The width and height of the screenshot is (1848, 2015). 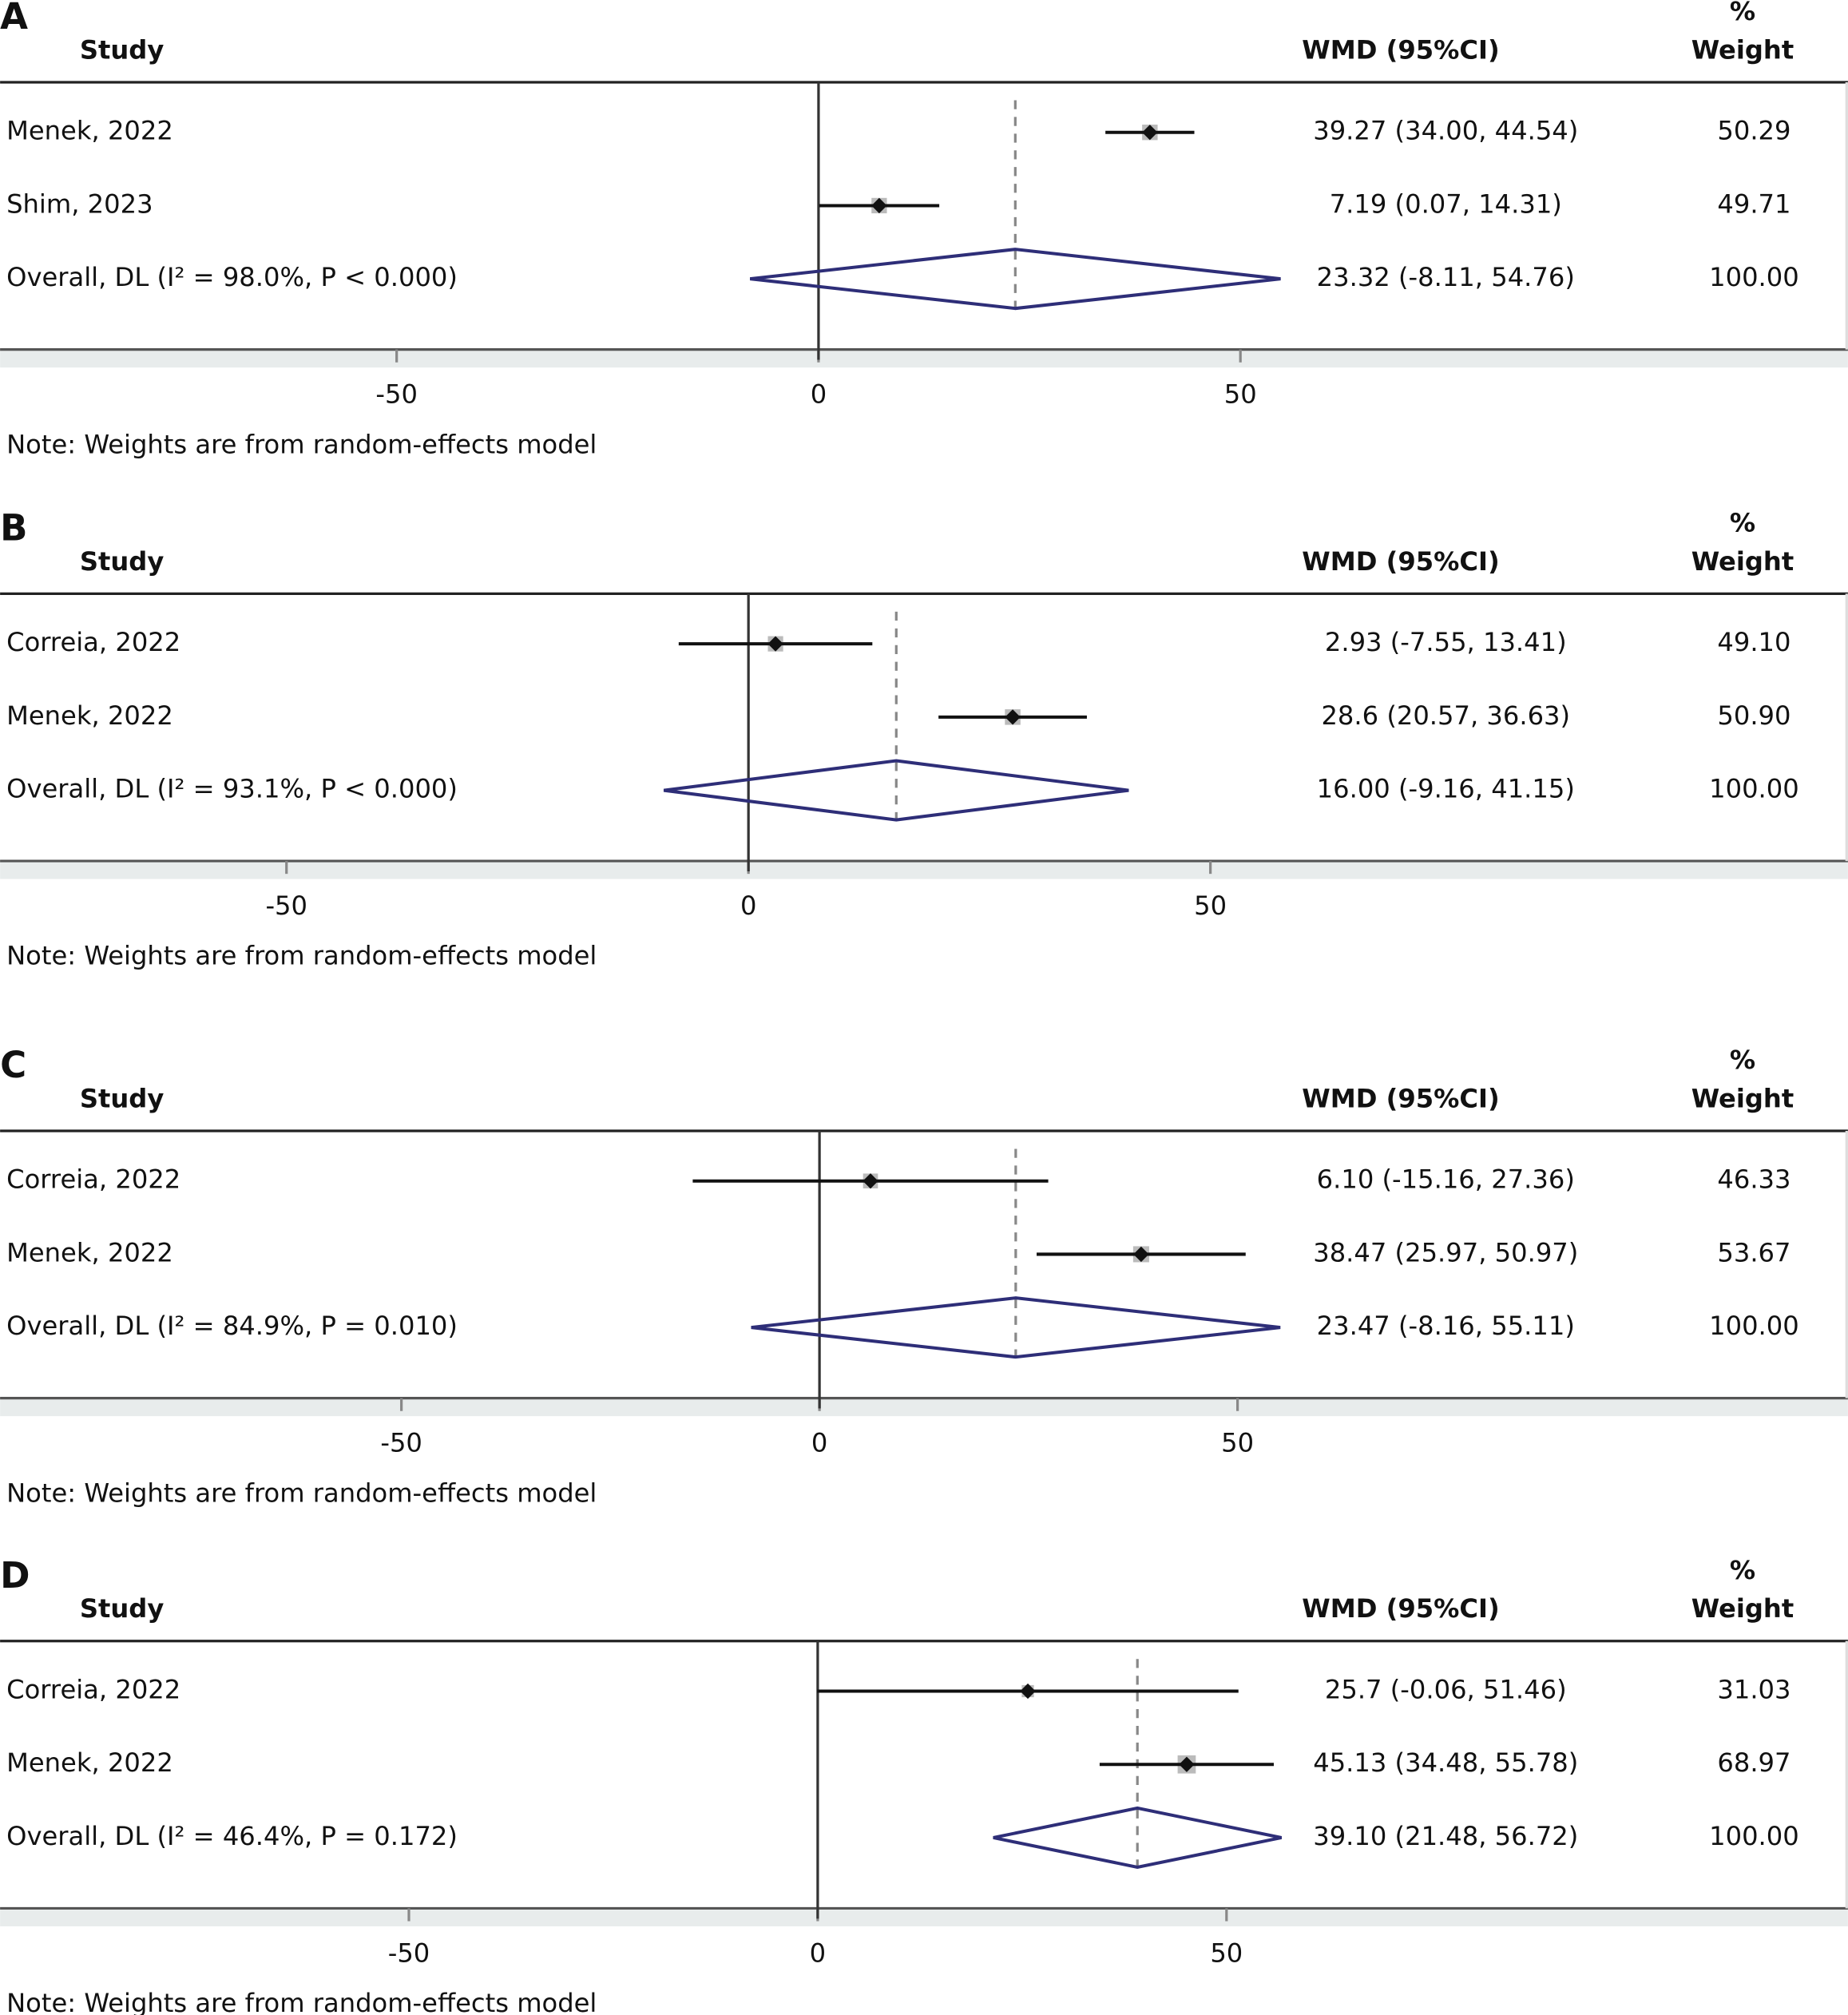 What do you see at coordinates (232, 789) in the screenshot?
I see `overall-name: Overall, DL (I² = 93.1%, P < 0.000)` at bounding box center [232, 789].